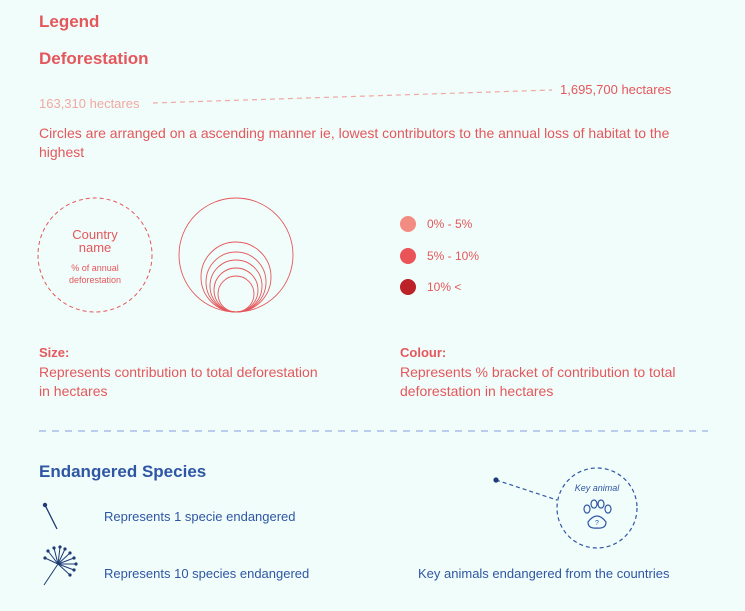 This screenshot has height=611, width=745. What do you see at coordinates (526, 490) in the screenshot?
I see `key-animal-pointer-line` at bounding box center [526, 490].